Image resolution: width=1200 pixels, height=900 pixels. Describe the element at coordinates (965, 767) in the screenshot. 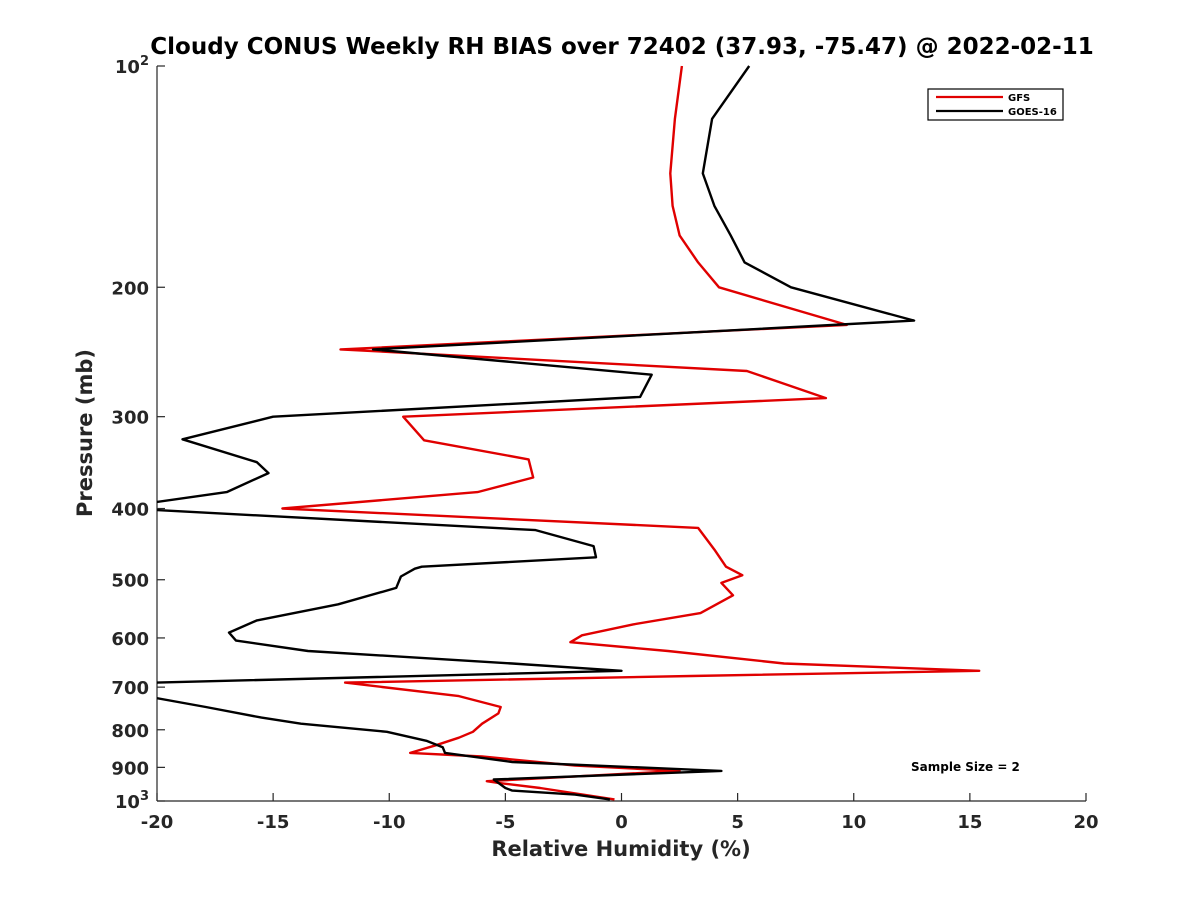

I see `sample-size-annotation: Sample Size = 2` at that location.